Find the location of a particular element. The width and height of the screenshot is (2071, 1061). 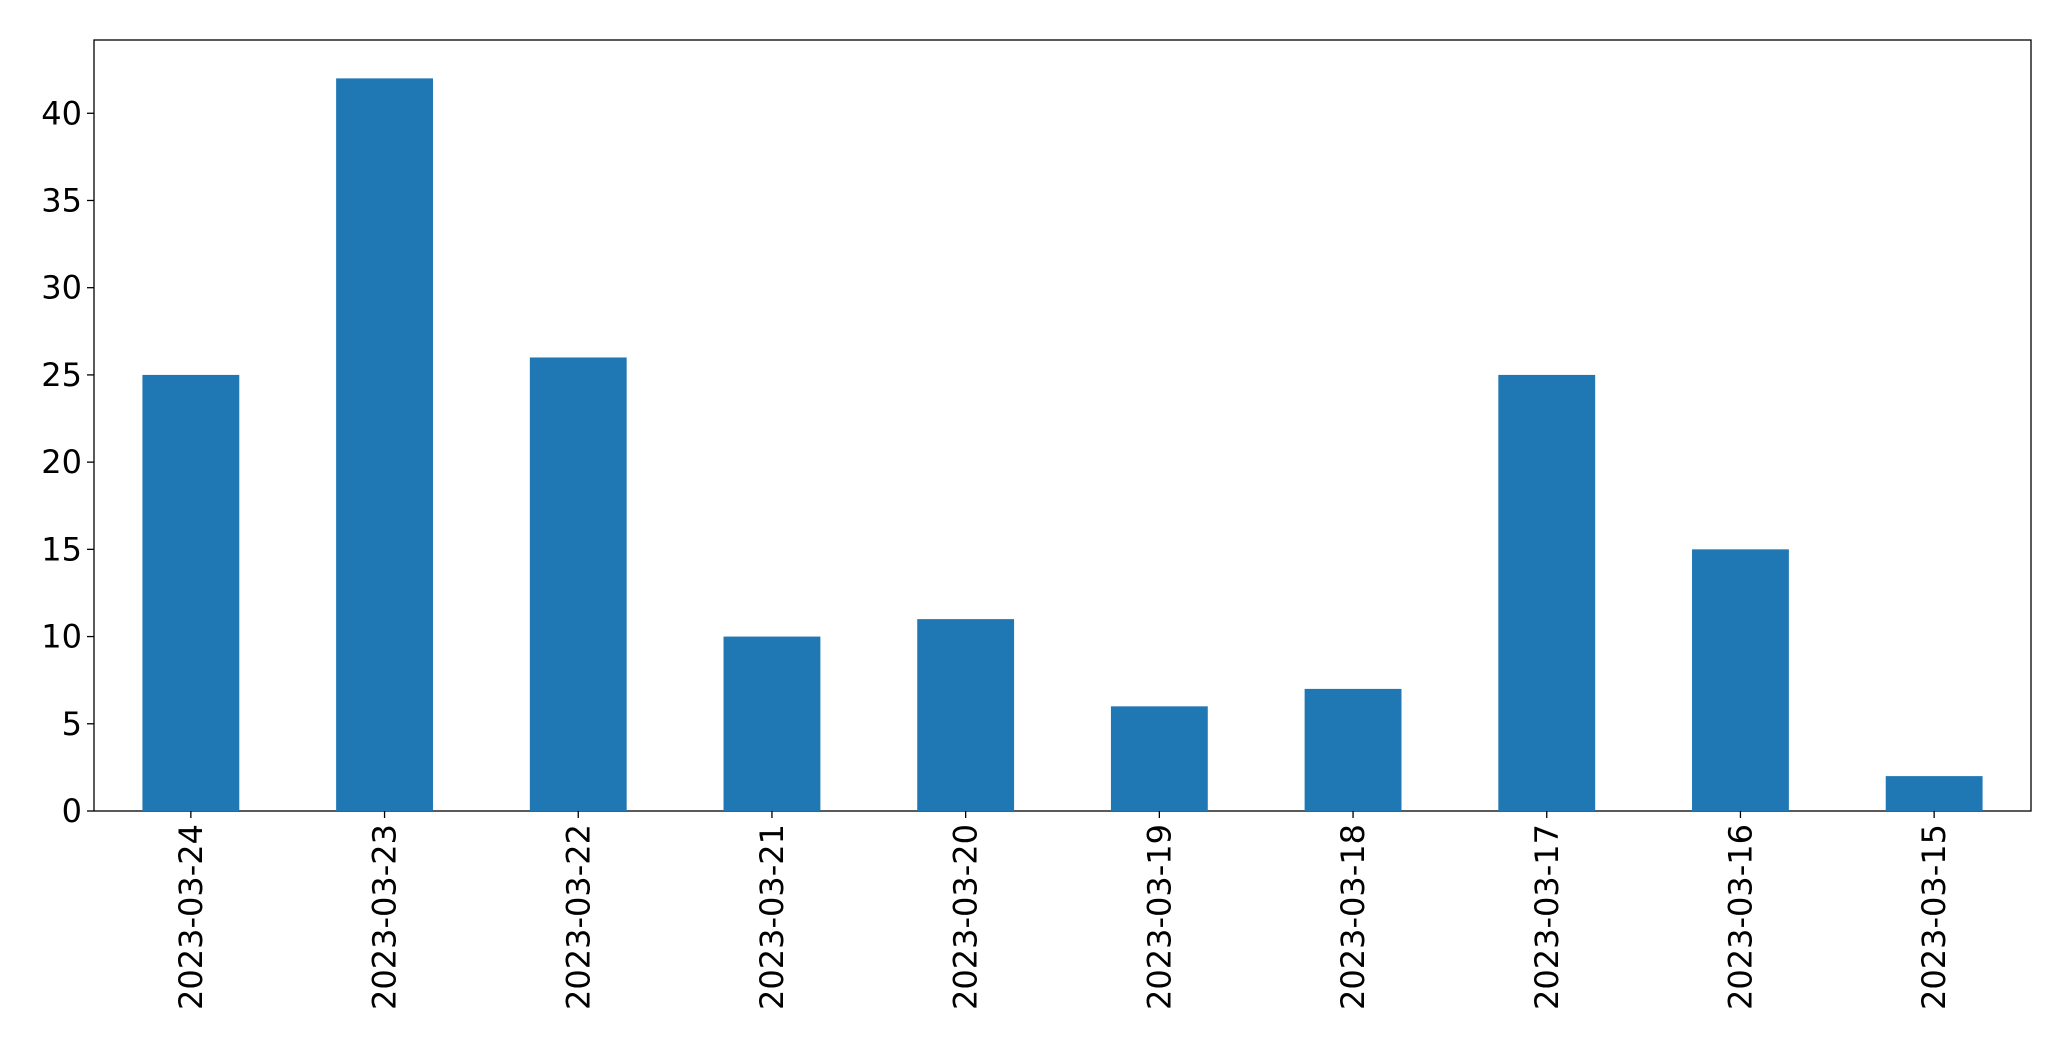

y-tick-label: 5 is located at coordinates (72, 724).